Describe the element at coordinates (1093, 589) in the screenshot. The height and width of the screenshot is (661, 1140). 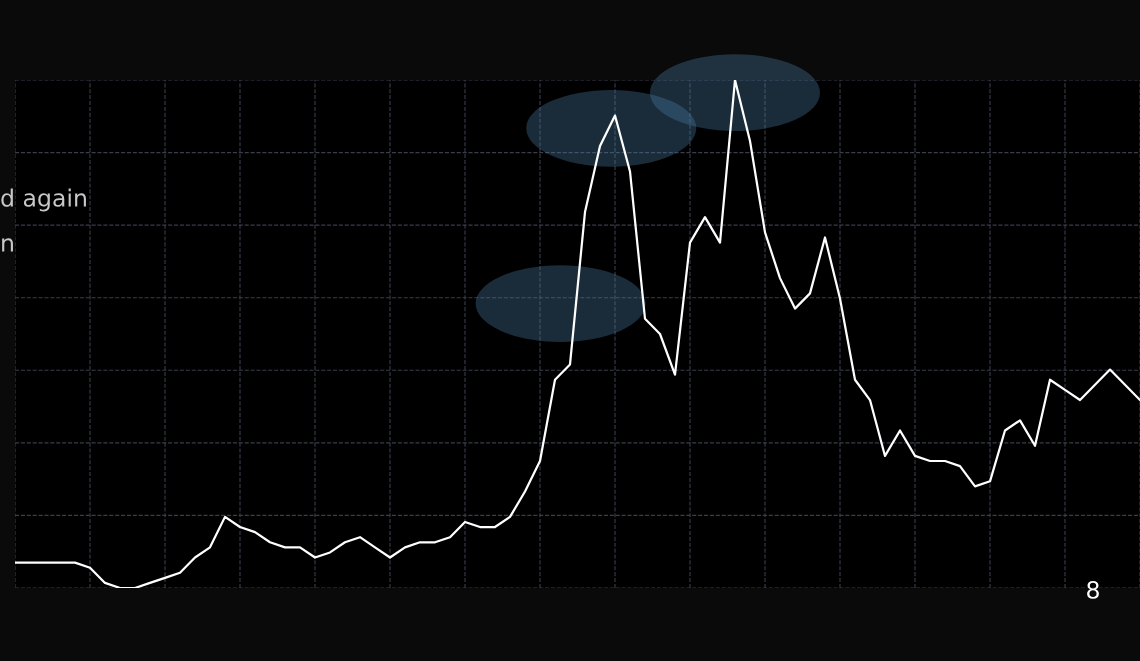
I see `annotation: 8` at that location.